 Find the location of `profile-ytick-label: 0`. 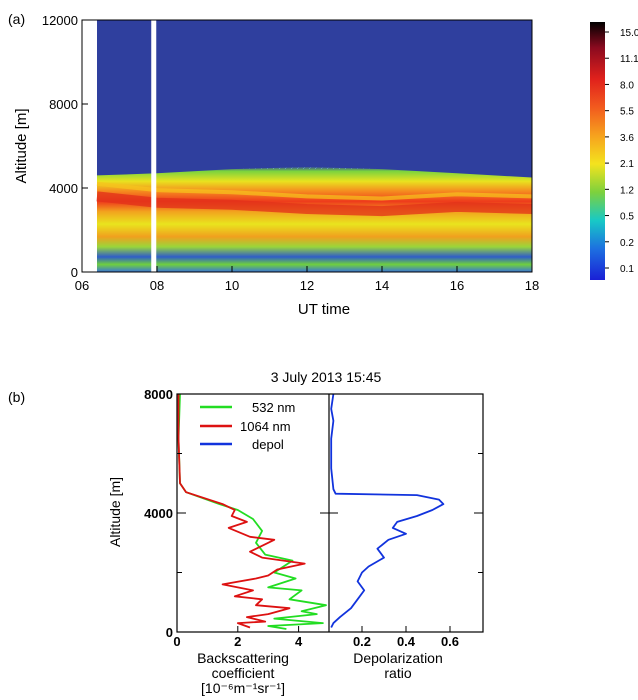

profile-ytick-label: 0 is located at coordinates (169, 632).